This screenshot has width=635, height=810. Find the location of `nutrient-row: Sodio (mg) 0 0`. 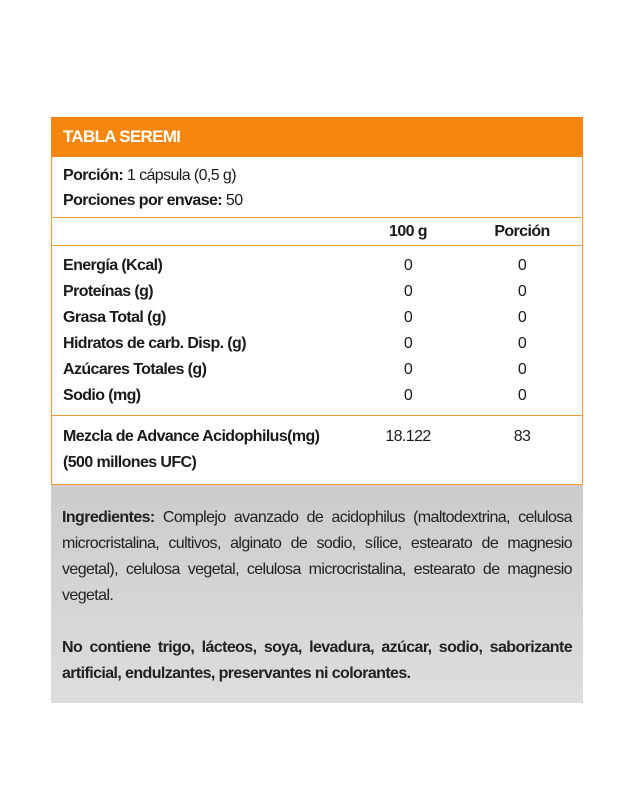

nutrient-row: Sodio (mg) 0 0 is located at coordinates (317, 396).